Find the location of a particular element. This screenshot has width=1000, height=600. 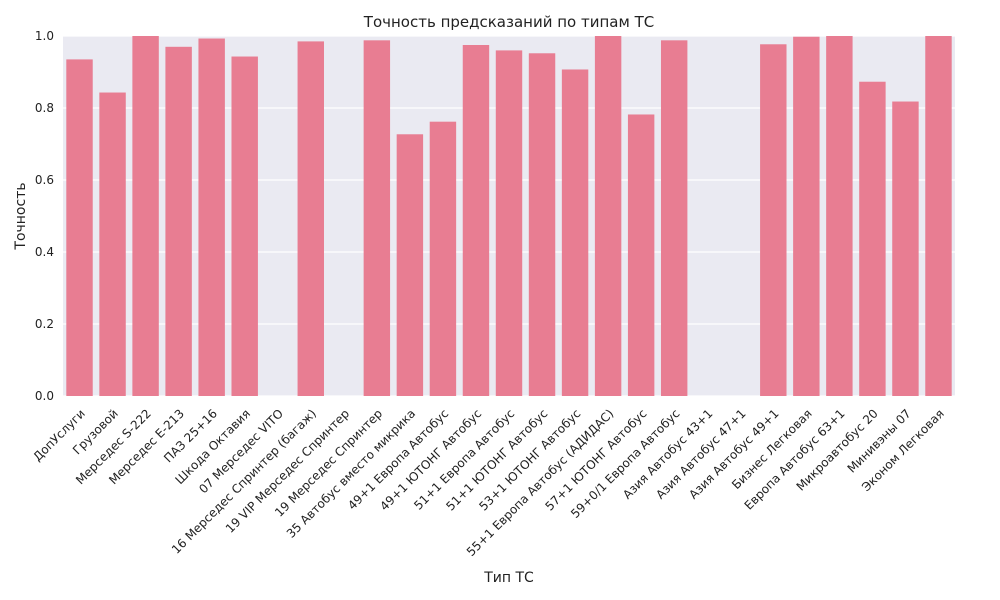

y-tick-labels: 0.0 0.2 0.4 0.6 0.8 1.0 is located at coordinates (44, 216).